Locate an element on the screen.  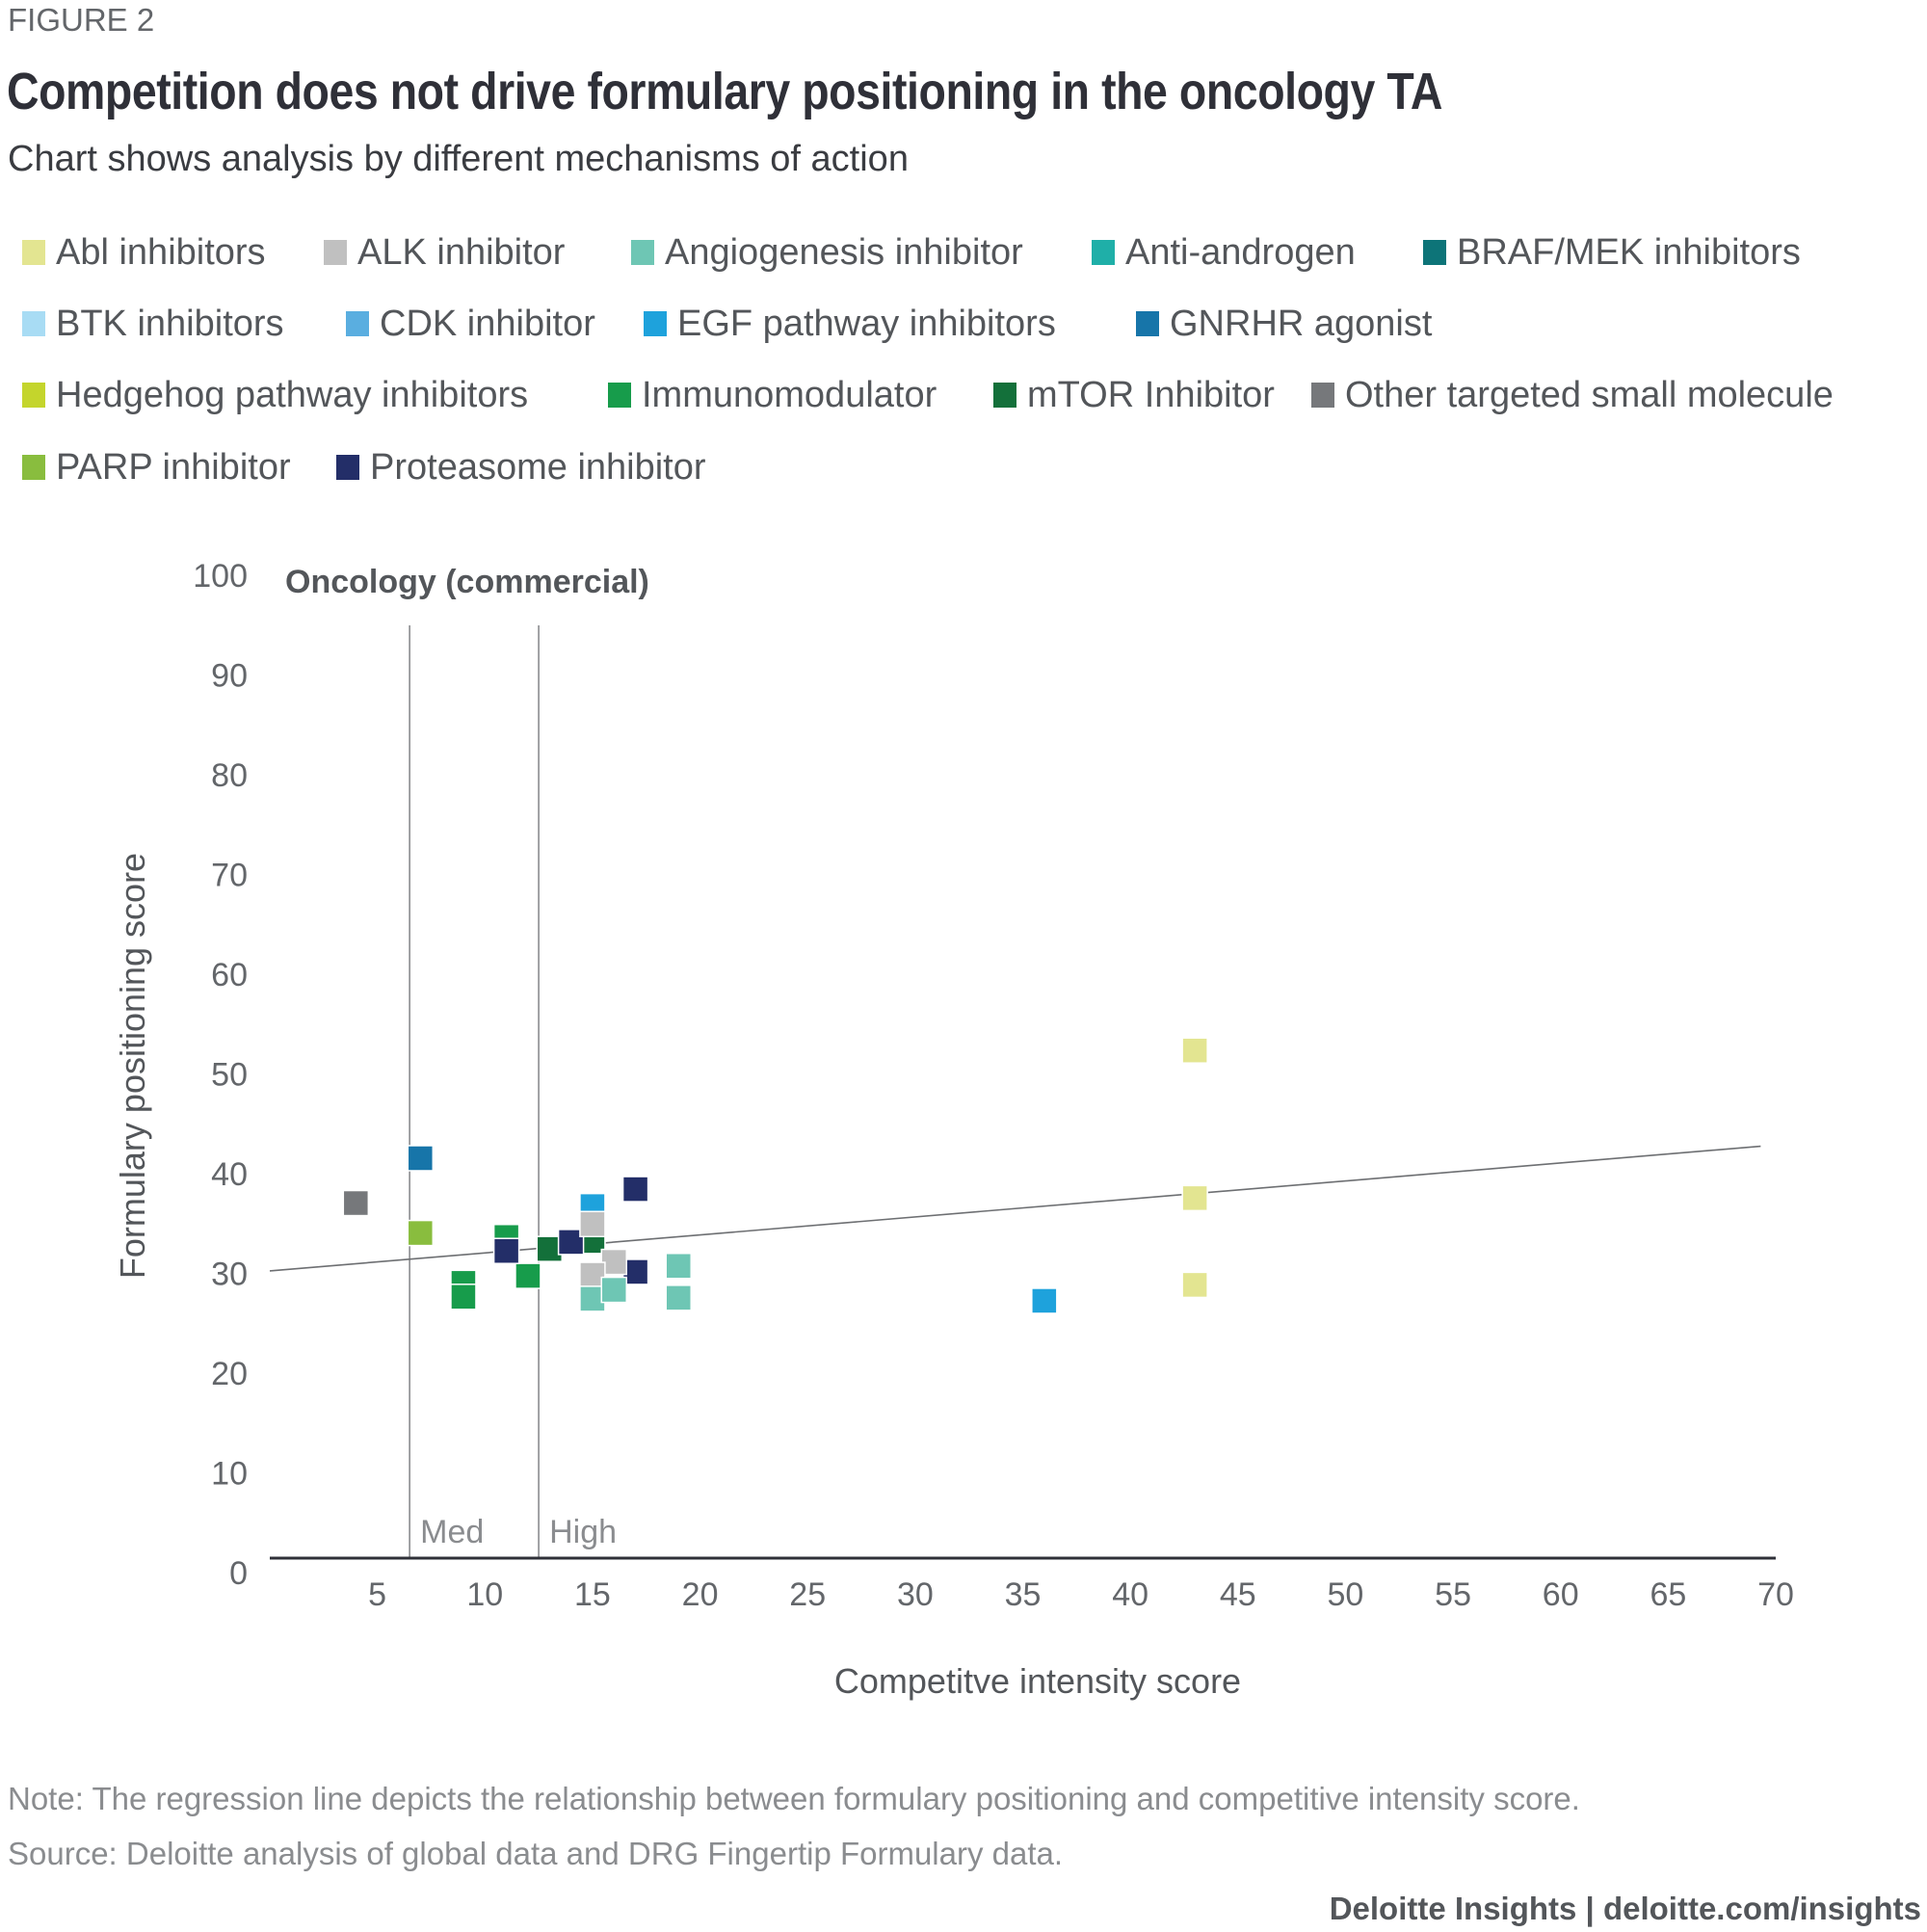
reference-label-high: High is located at coordinates (583, 1532).